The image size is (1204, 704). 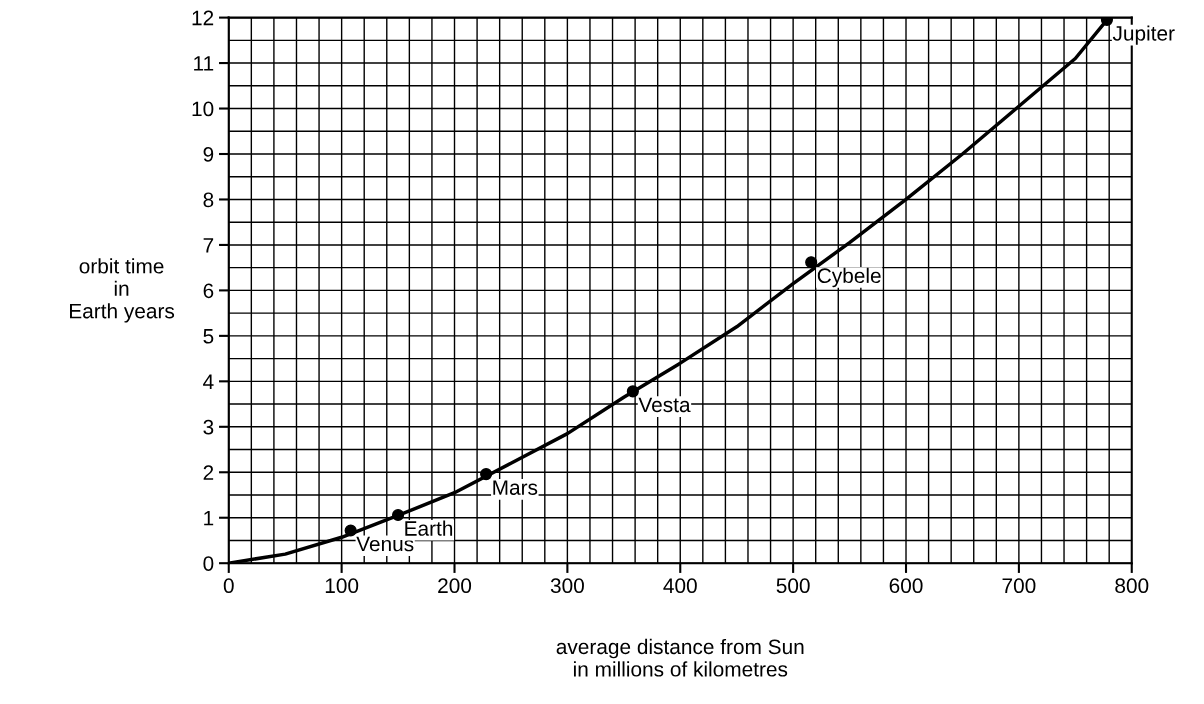 What do you see at coordinates (385, 544) in the screenshot?
I see `annotation: Venus` at bounding box center [385, 544].